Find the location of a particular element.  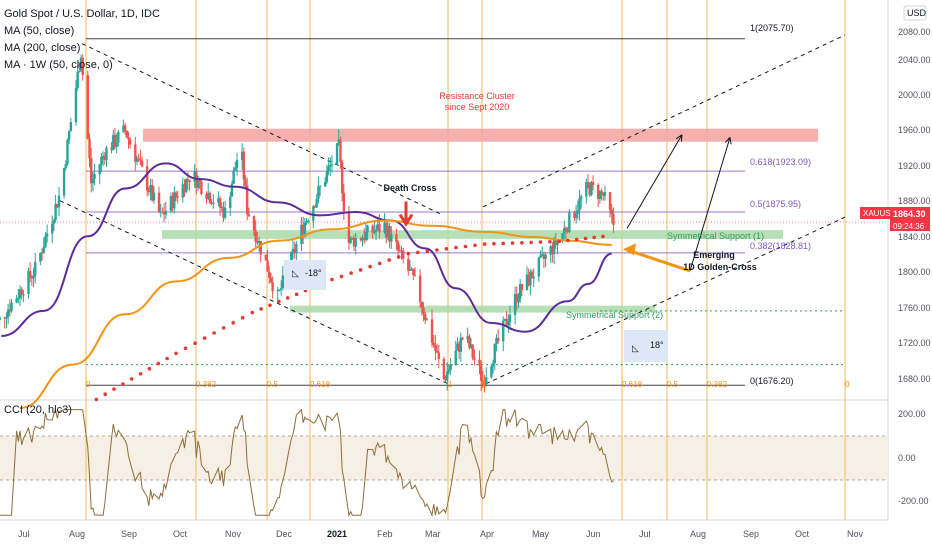

symbol-title: Gold Spot / U.S. Dollar, 1D, IDC is located at coordinates (82, 14).